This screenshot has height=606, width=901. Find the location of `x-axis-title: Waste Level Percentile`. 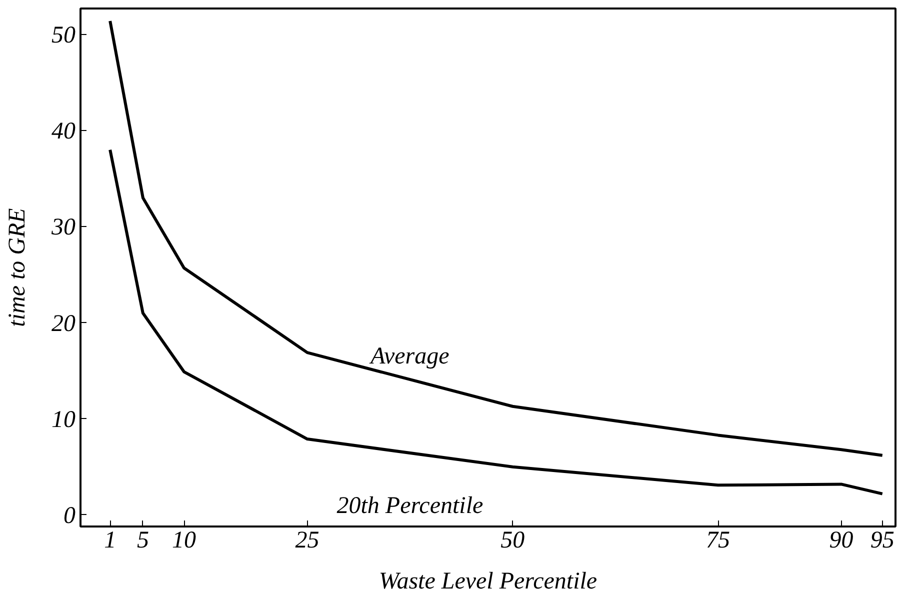

x-axis-title: Waste Level Percentile is located at coordinates (488, 581).